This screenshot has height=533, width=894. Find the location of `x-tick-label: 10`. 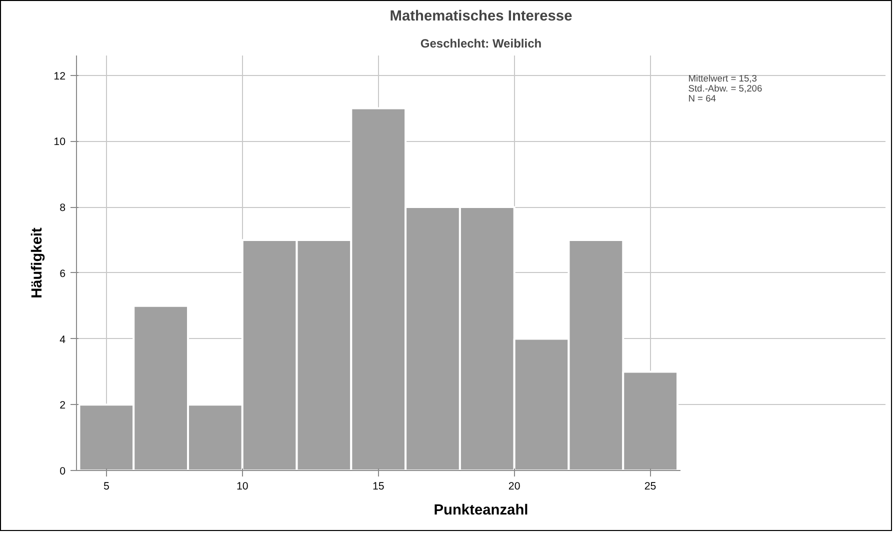

x-tick-label: 10 is located at coordinates (242, 486).